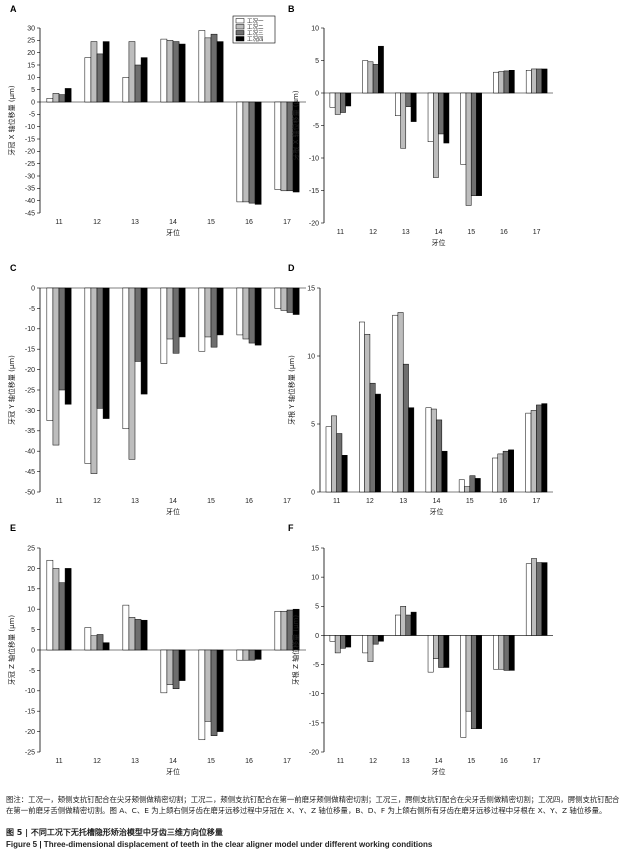 The image size is (630, 855). I want to click on y-tick-label: 10, so click(315, 28).